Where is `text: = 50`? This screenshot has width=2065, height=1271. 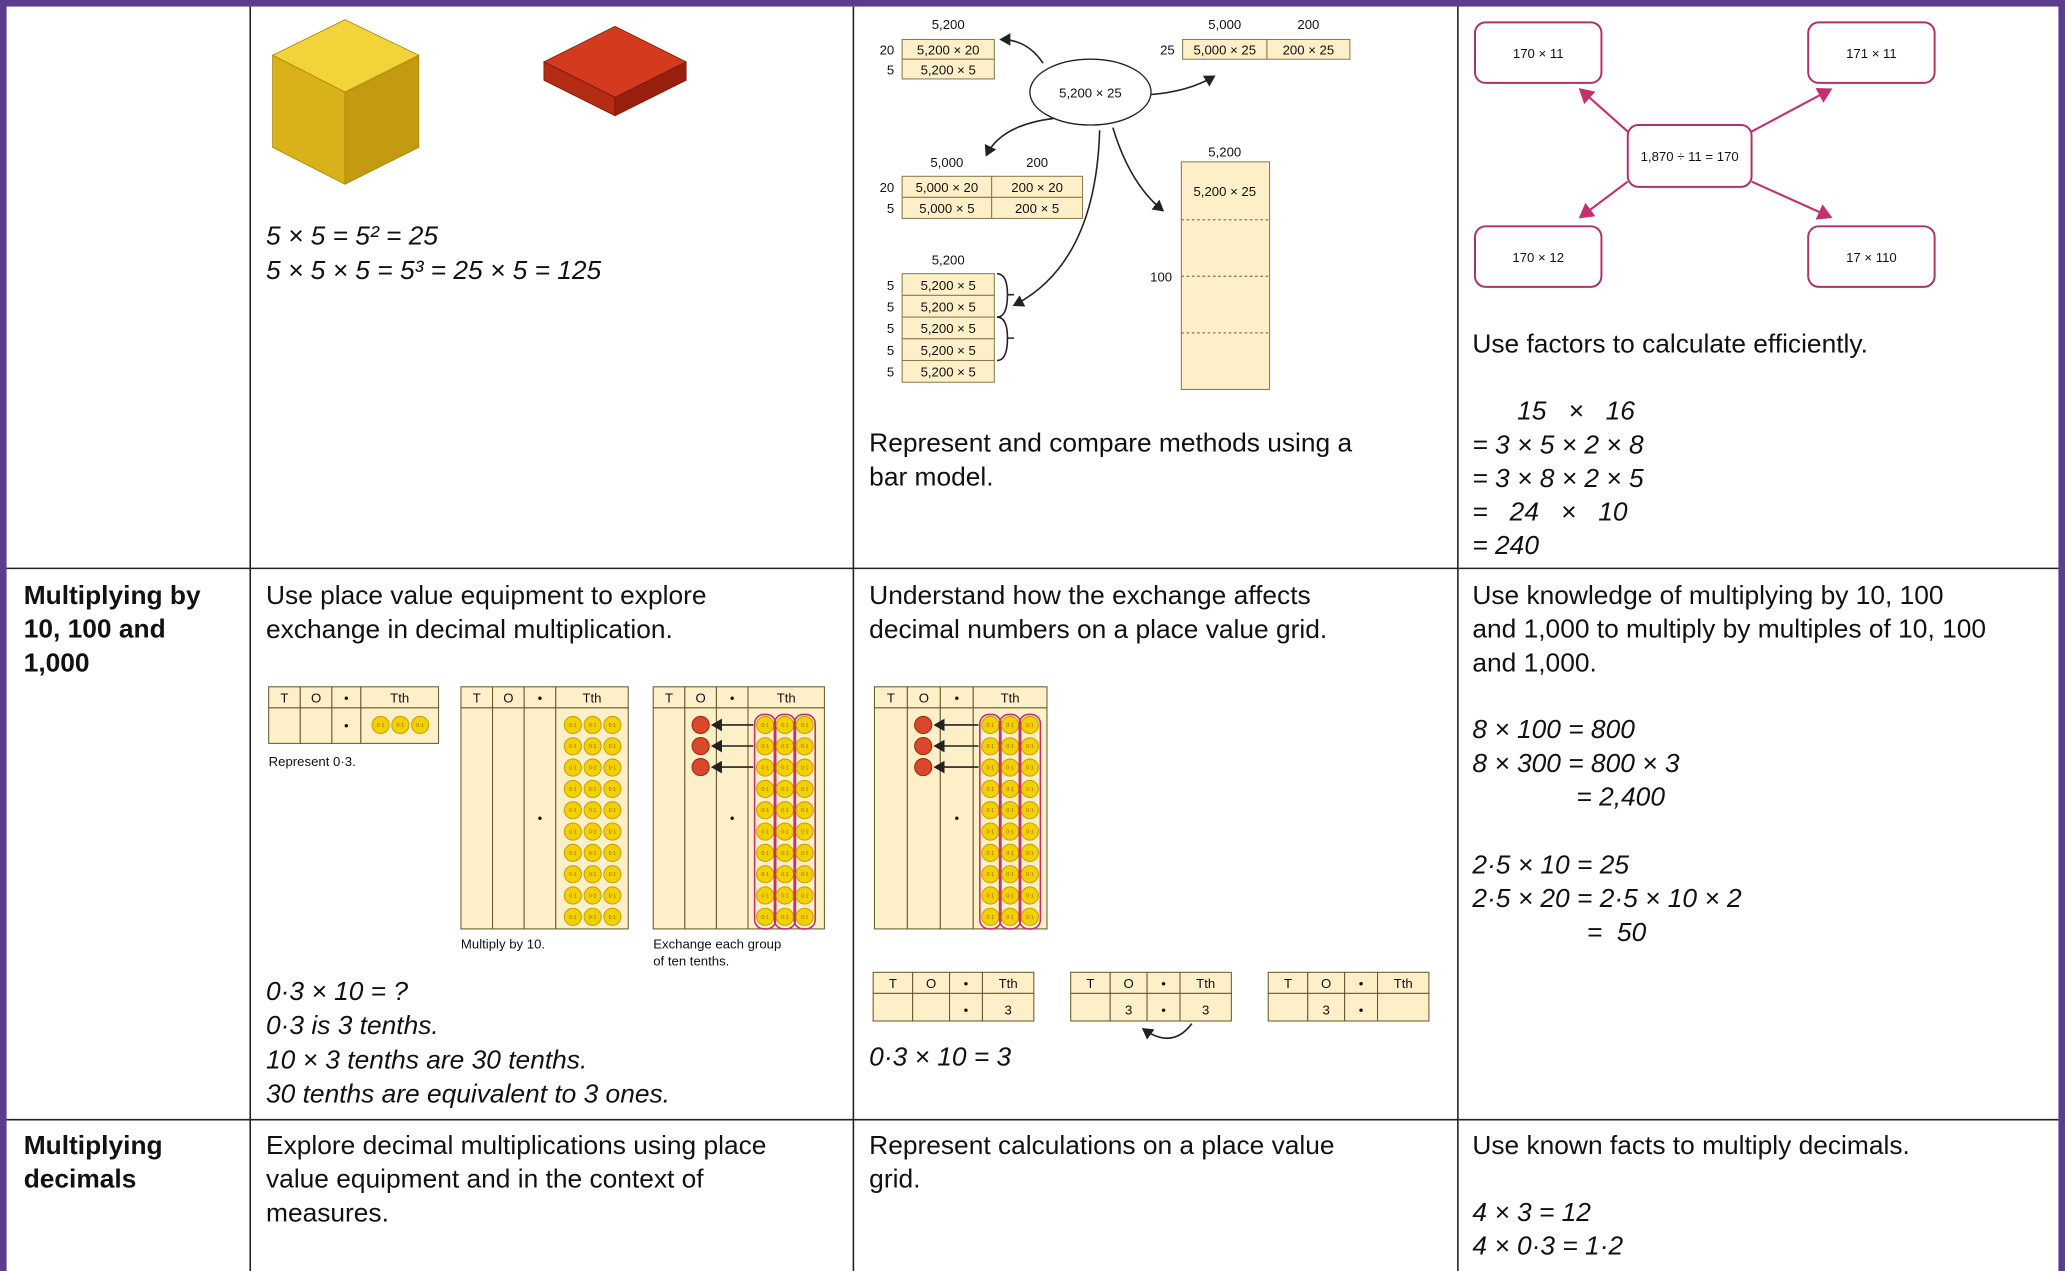
text: = 50 is located at coordinates (1617, 932).